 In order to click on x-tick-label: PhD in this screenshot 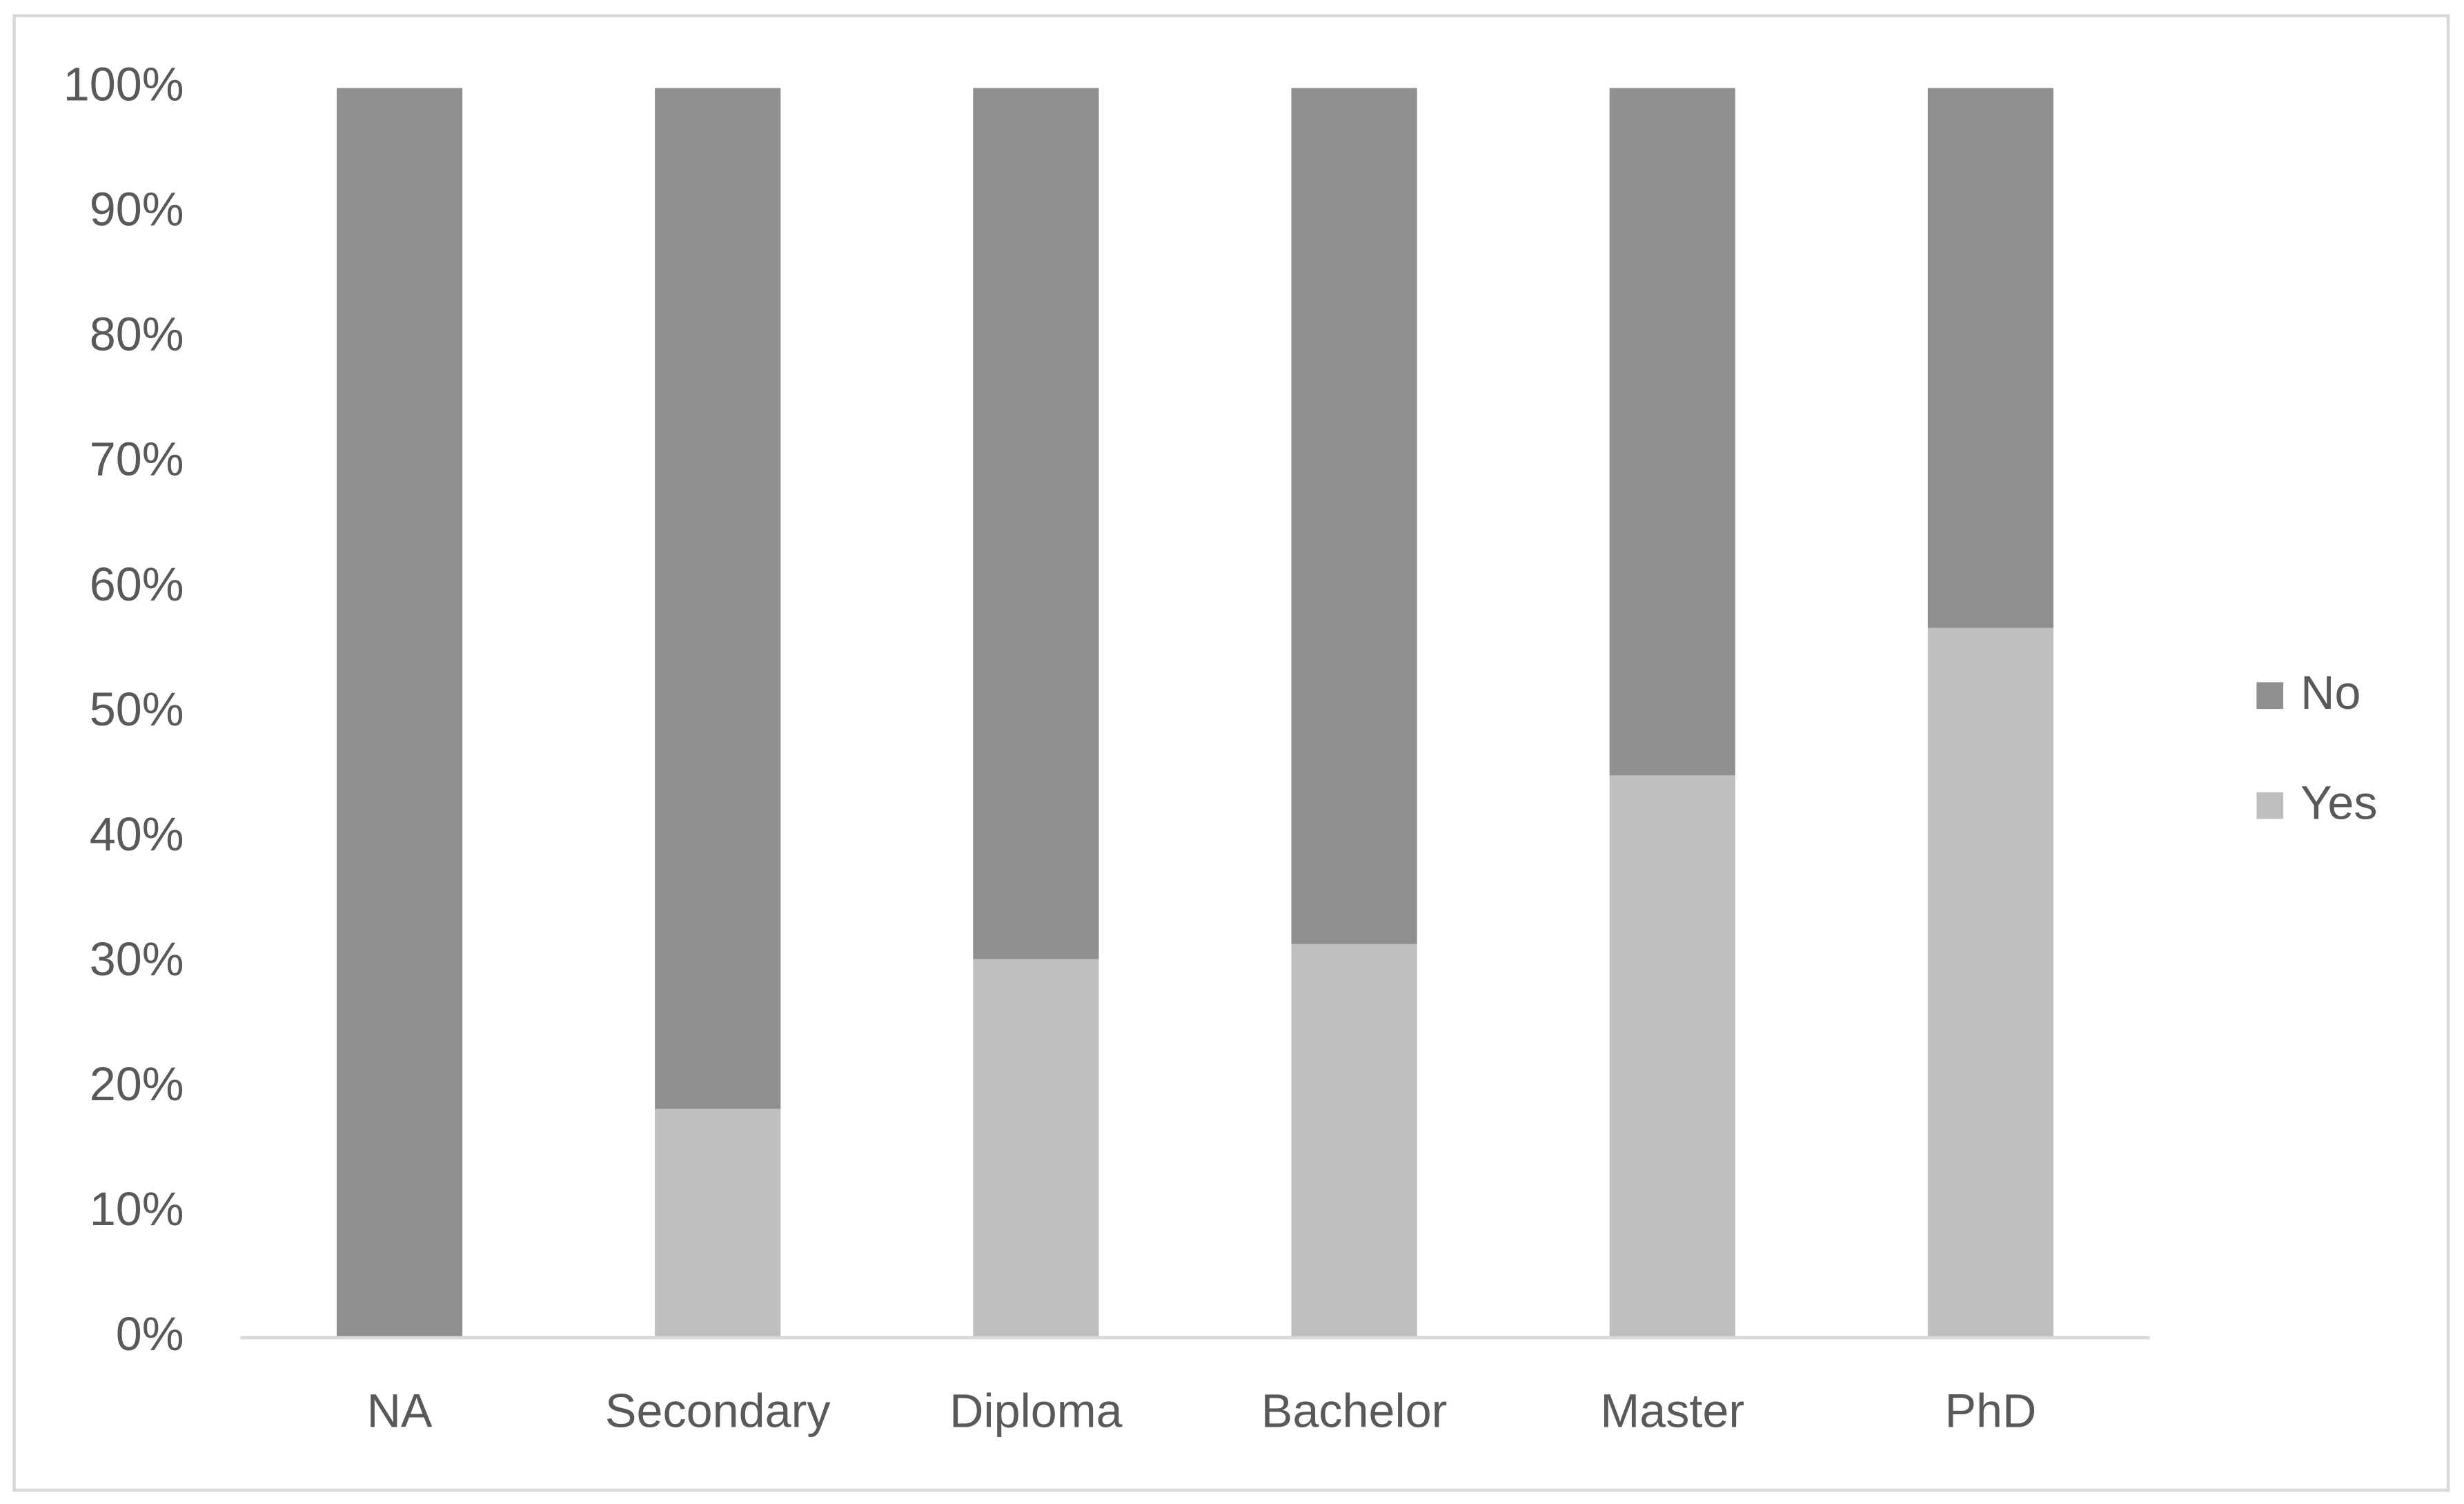, I will do `click(1990, 1411)`.